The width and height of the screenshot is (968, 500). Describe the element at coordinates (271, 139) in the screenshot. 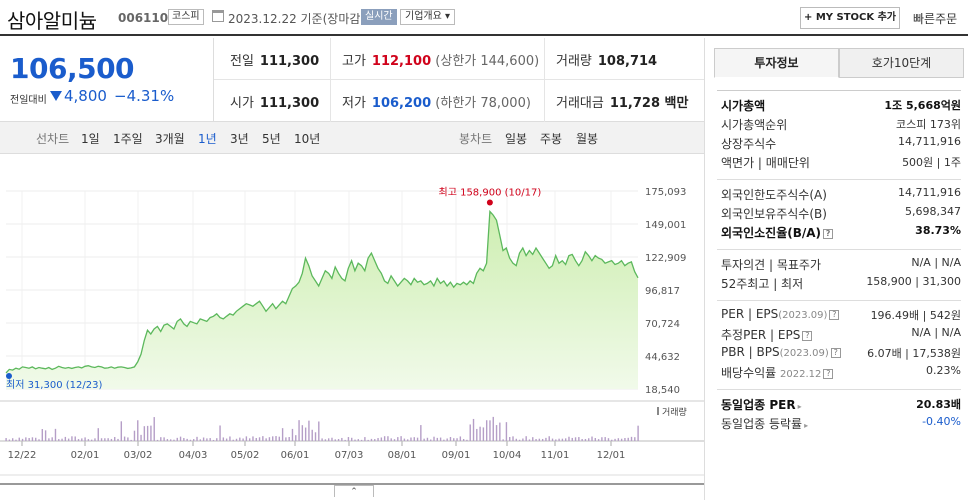

I see `tab-5year: 5년` at that location.